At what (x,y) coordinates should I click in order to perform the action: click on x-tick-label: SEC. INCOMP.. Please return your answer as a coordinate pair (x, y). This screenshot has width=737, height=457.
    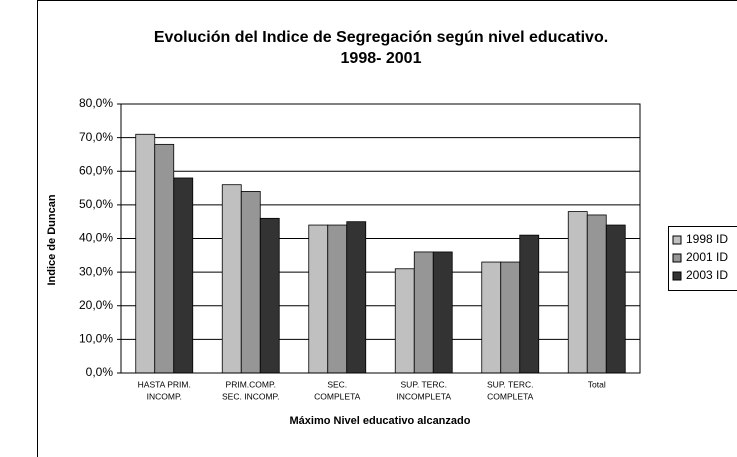
    Looking at the image, I should click on (250, 396).